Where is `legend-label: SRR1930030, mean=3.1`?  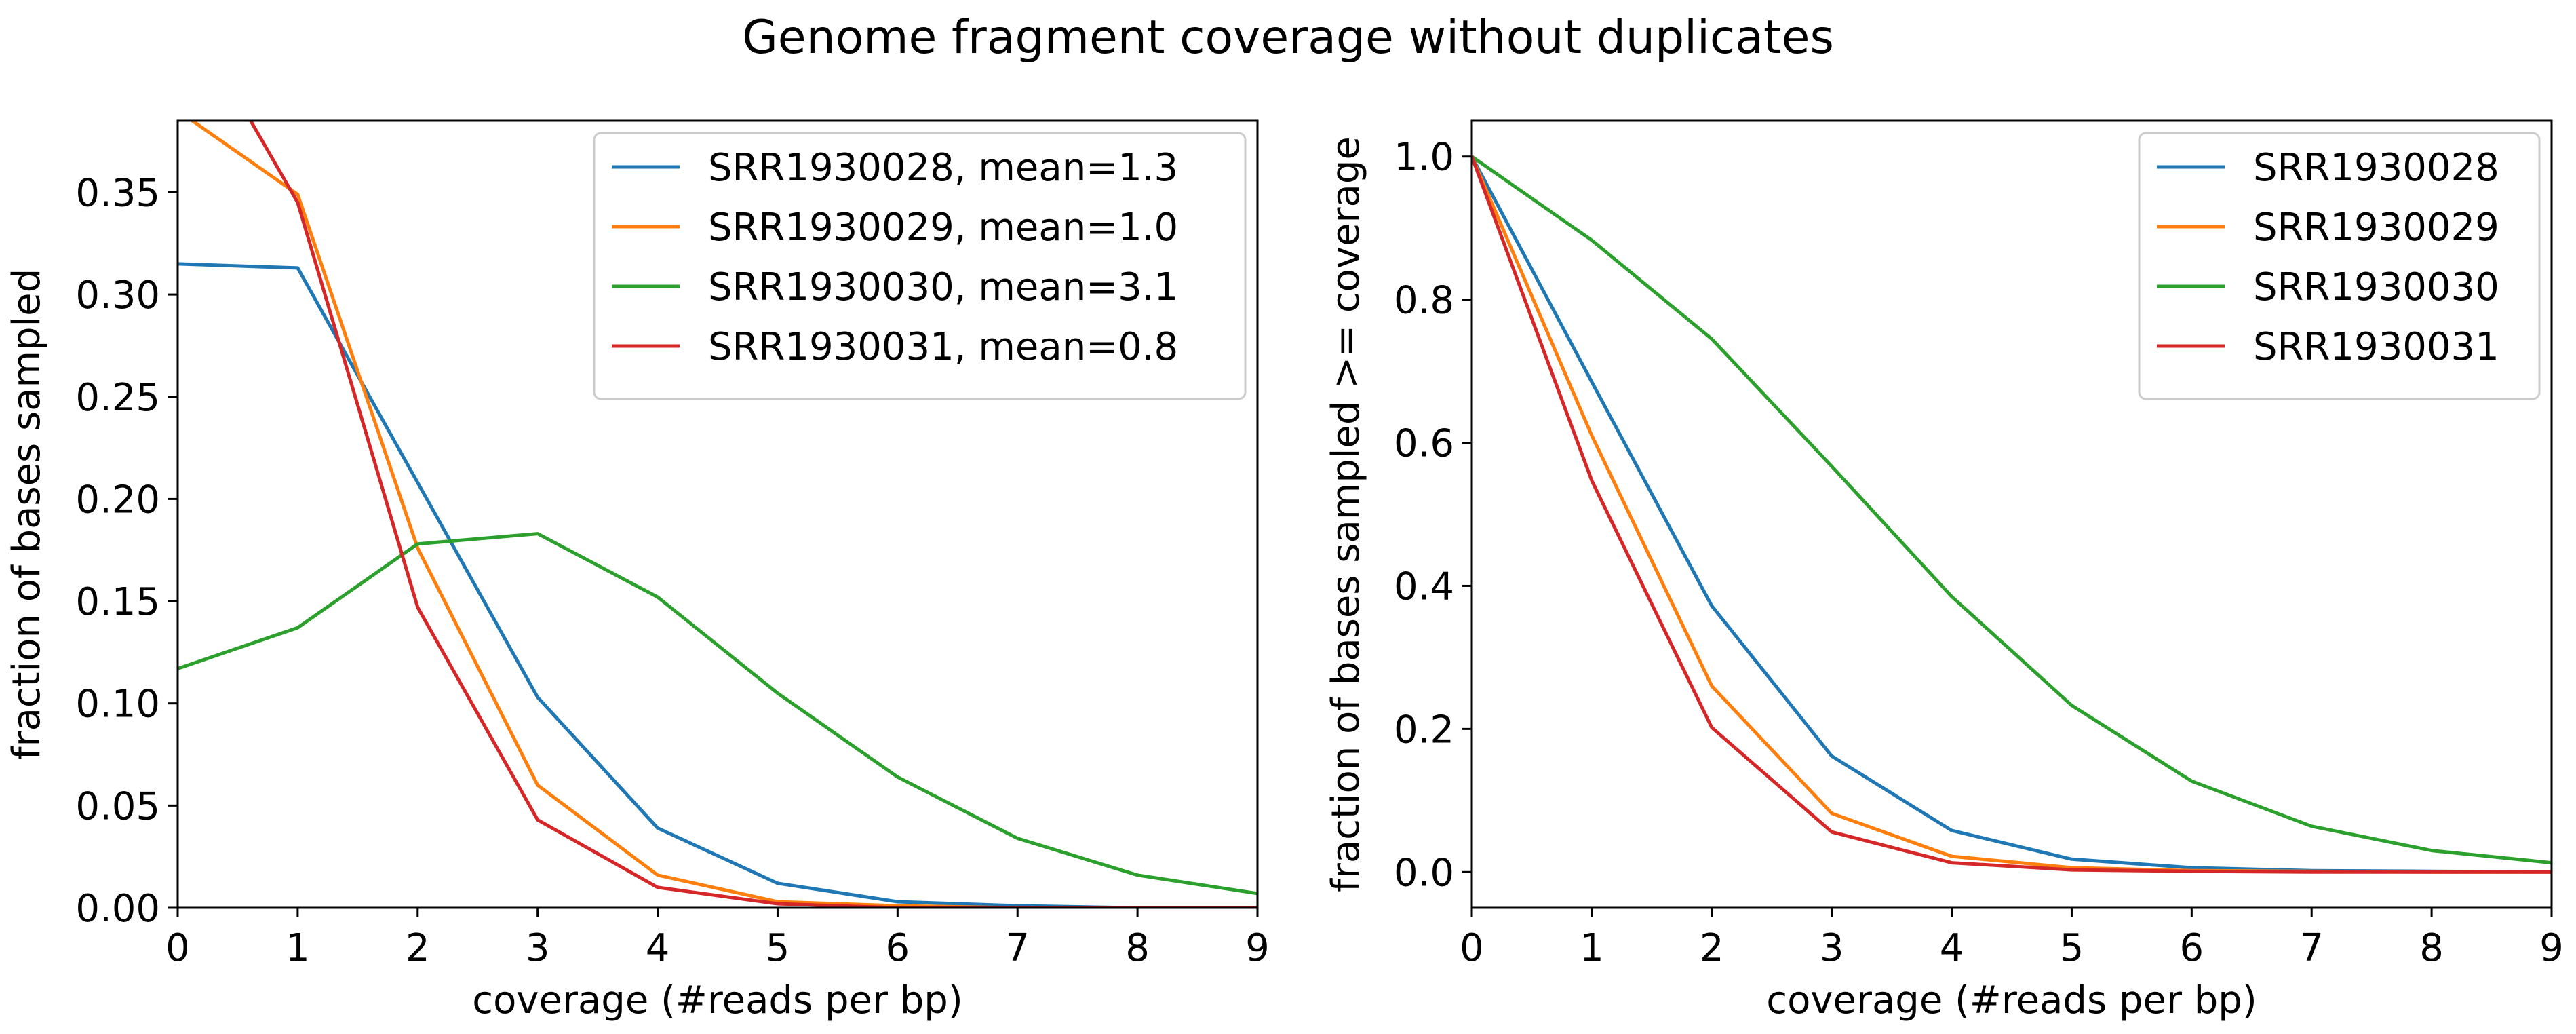
legend-label: SRR1930030, mean=3.1 is located at coordinates (943, 287).